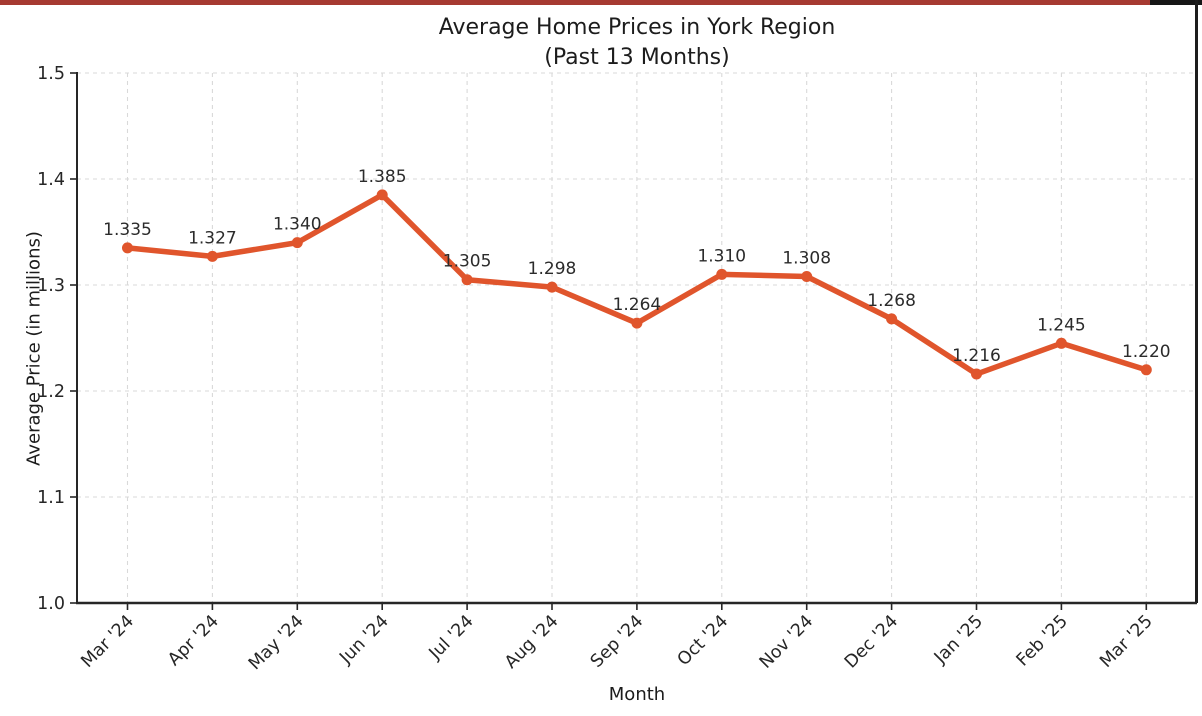  What do you see at coordinates (51, 180) in the screenshot?
I see `y-tick-label: 1.4` at bounding box center [51, 180].